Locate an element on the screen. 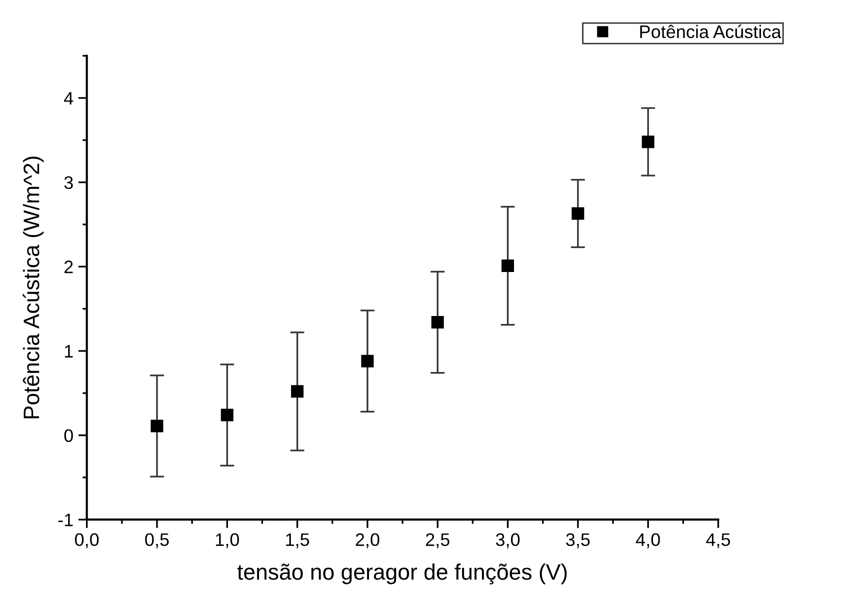 The image size is (843, 600). y-tick-label: 3 is located at coordinates (68, 183).